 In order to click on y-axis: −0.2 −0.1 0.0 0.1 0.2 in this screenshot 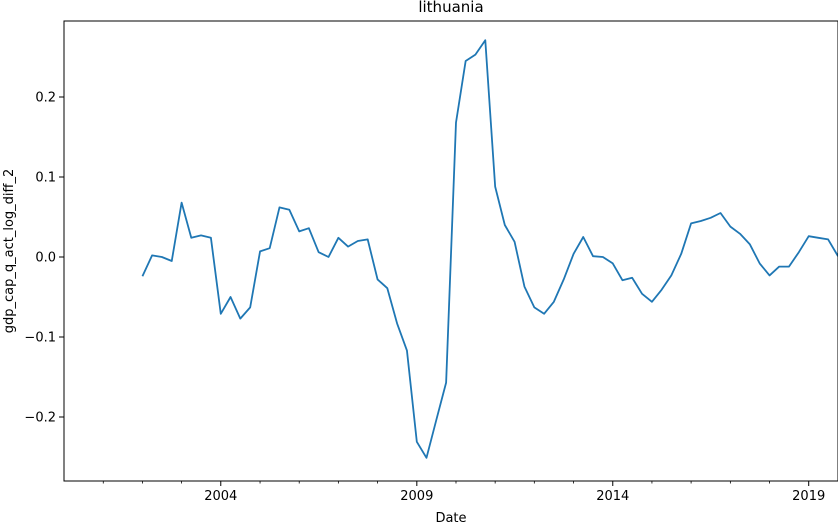, I will do `click(44, 258)`.